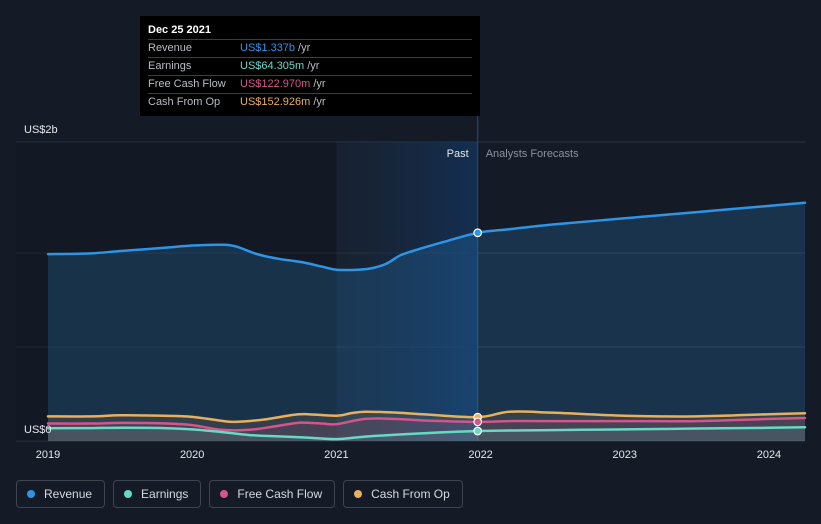 The image size is (821, 524). I want to click on tooltip-value: US$64.305m, so click(272, 66).